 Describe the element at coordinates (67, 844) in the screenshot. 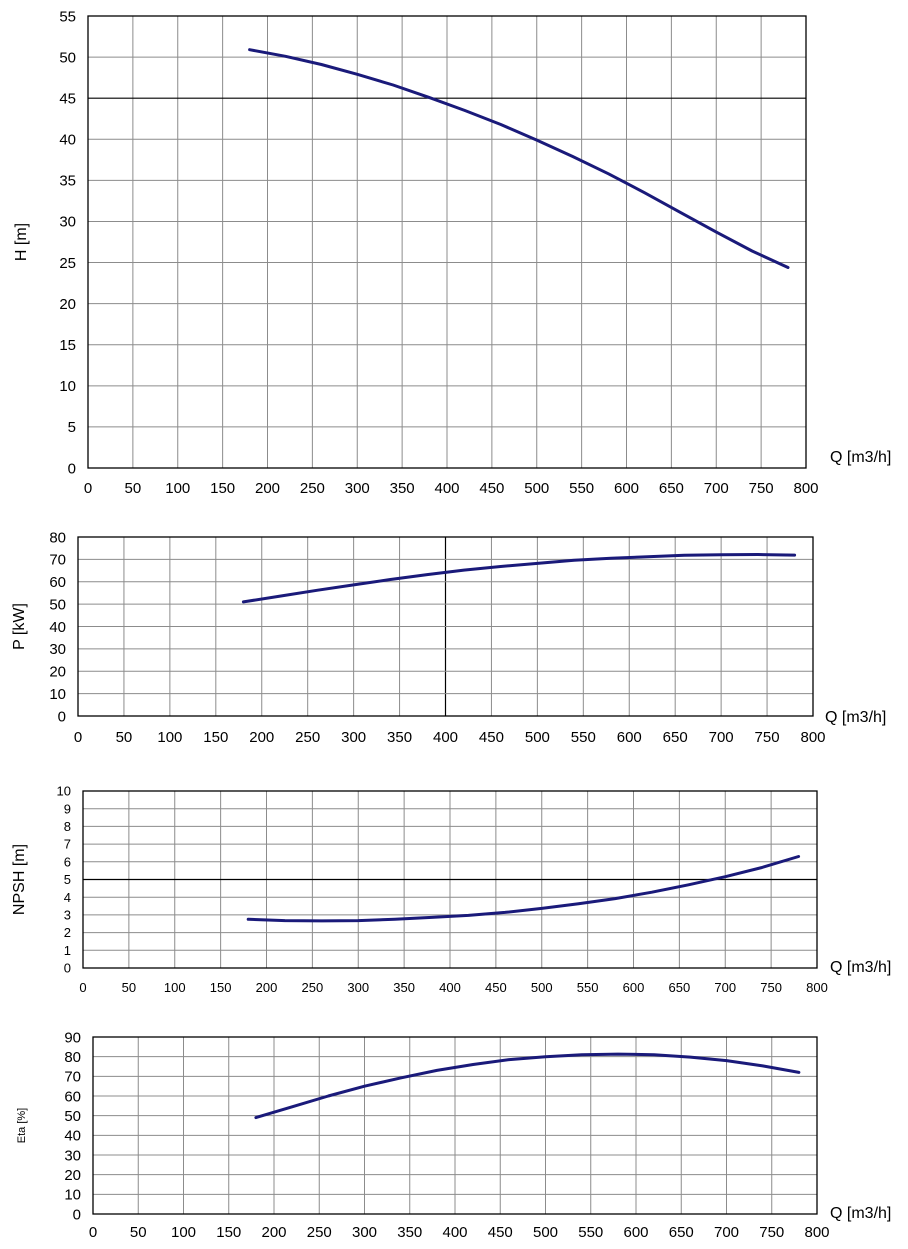

I see `y-tick-label: 7` at that location.